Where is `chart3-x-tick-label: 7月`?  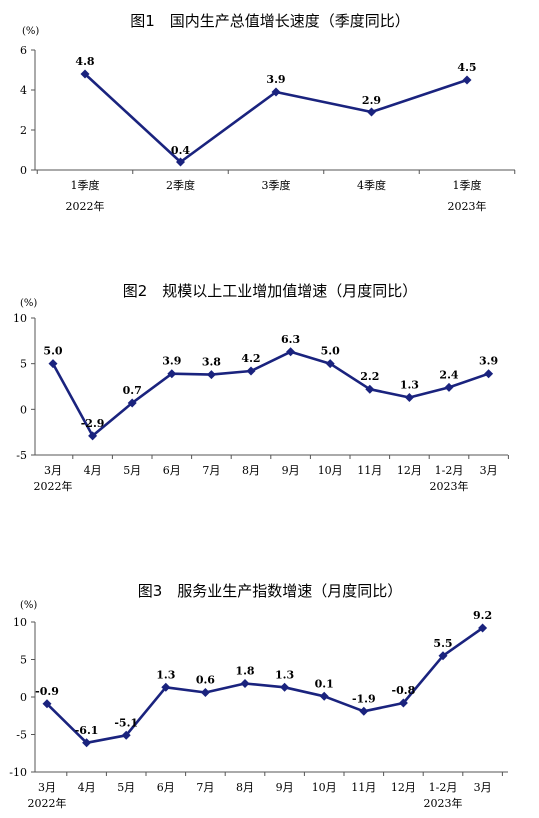
chart3-x-tick-label: 7月 is located at coordinates (205, 787).